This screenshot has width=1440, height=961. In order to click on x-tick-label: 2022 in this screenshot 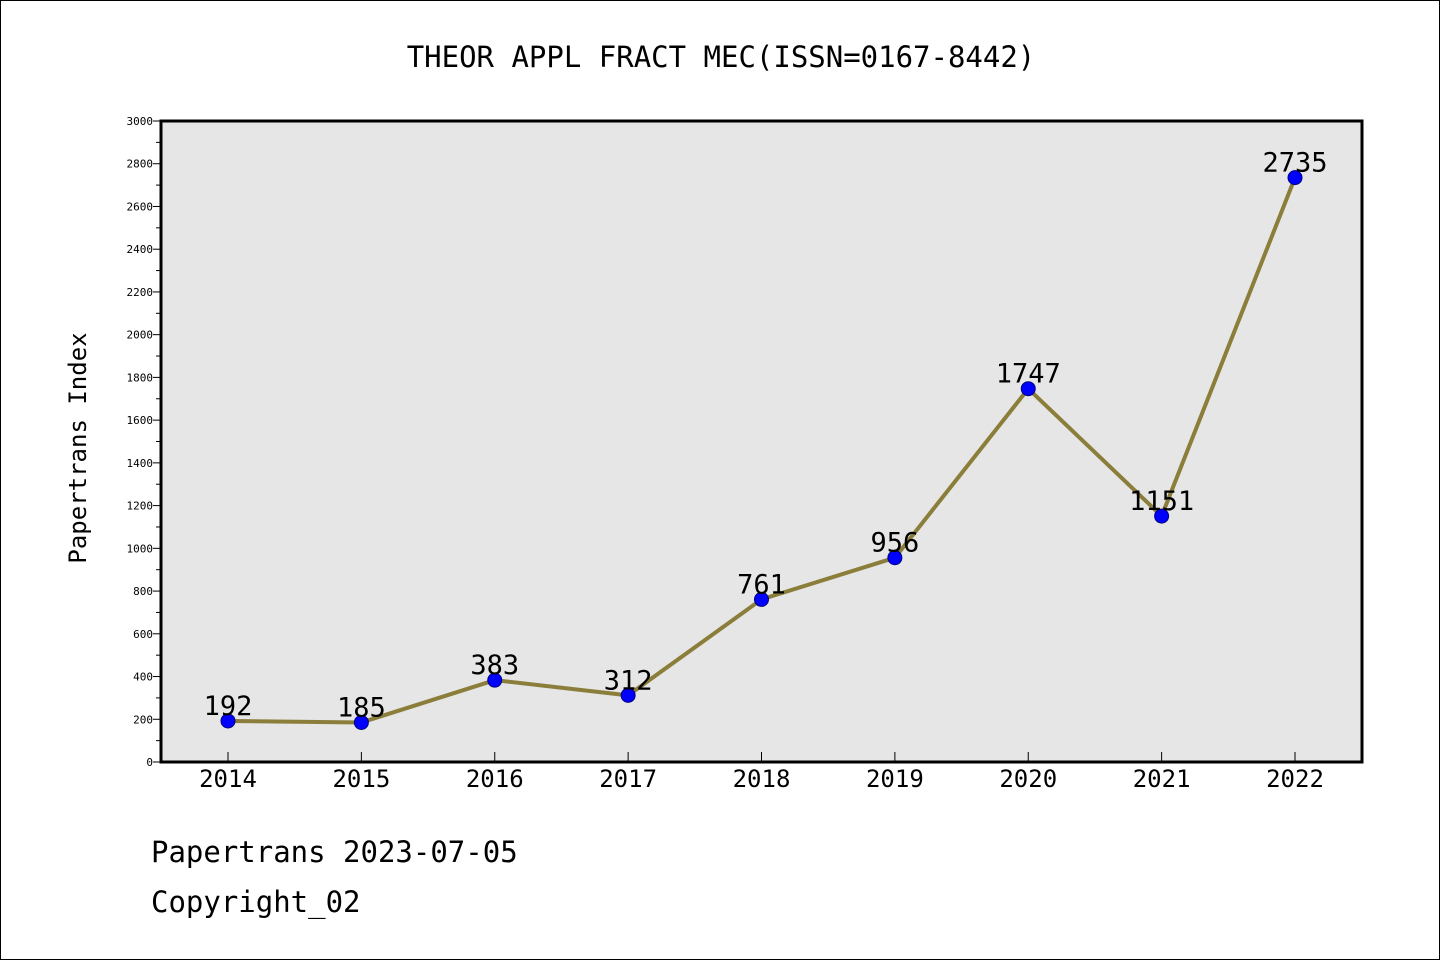, I will do `click(1295, 779)`.